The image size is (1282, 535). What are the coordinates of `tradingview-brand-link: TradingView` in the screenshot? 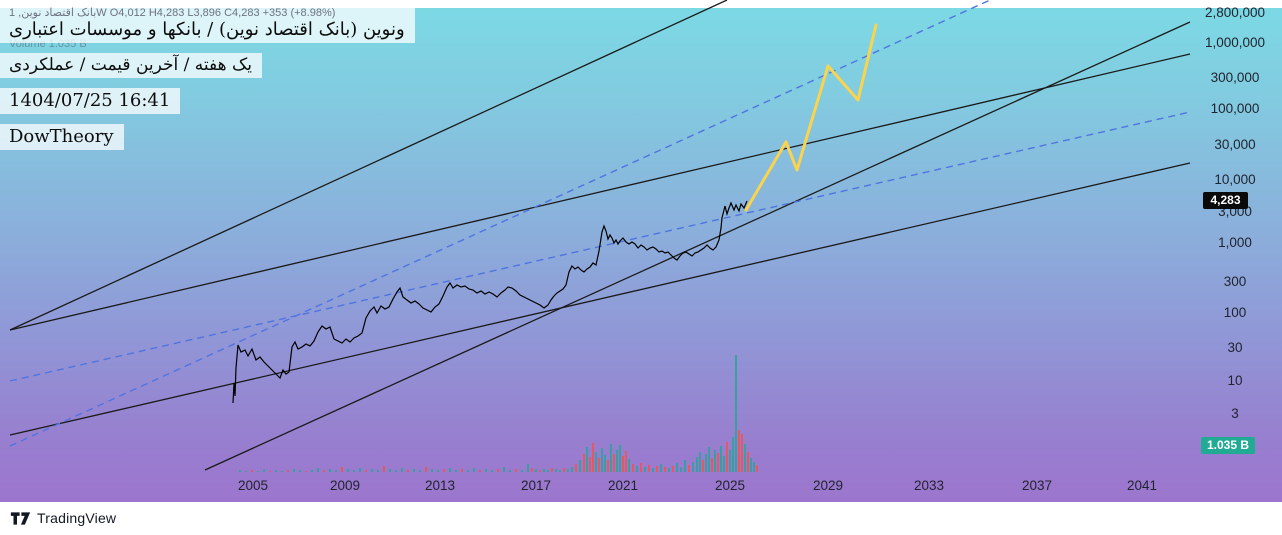 It's located at (63, 518).